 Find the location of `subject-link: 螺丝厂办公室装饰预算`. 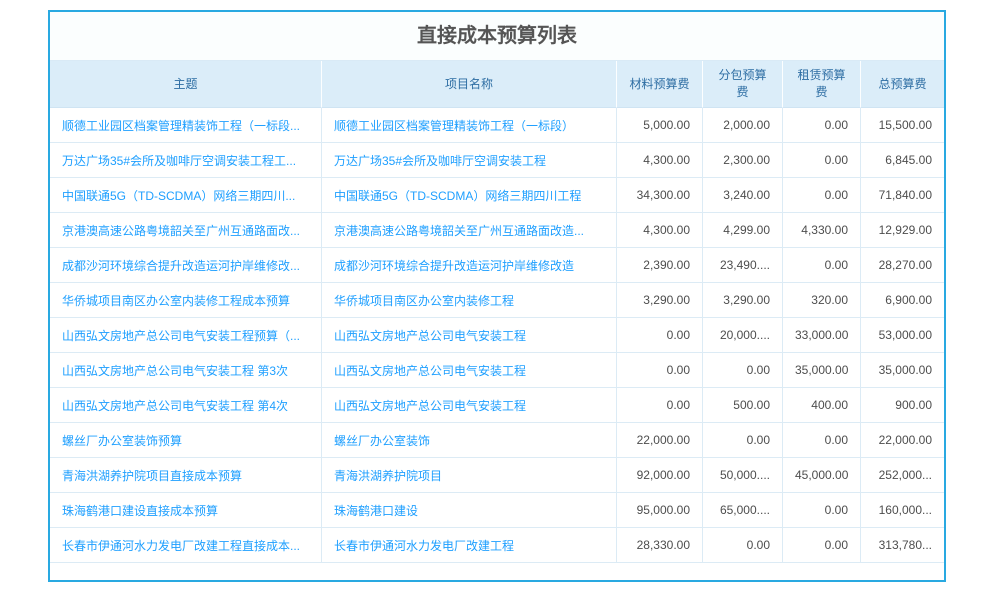

subject-link: 螺丝厂办公室装饰预算 is located at coordinates (122, 440).